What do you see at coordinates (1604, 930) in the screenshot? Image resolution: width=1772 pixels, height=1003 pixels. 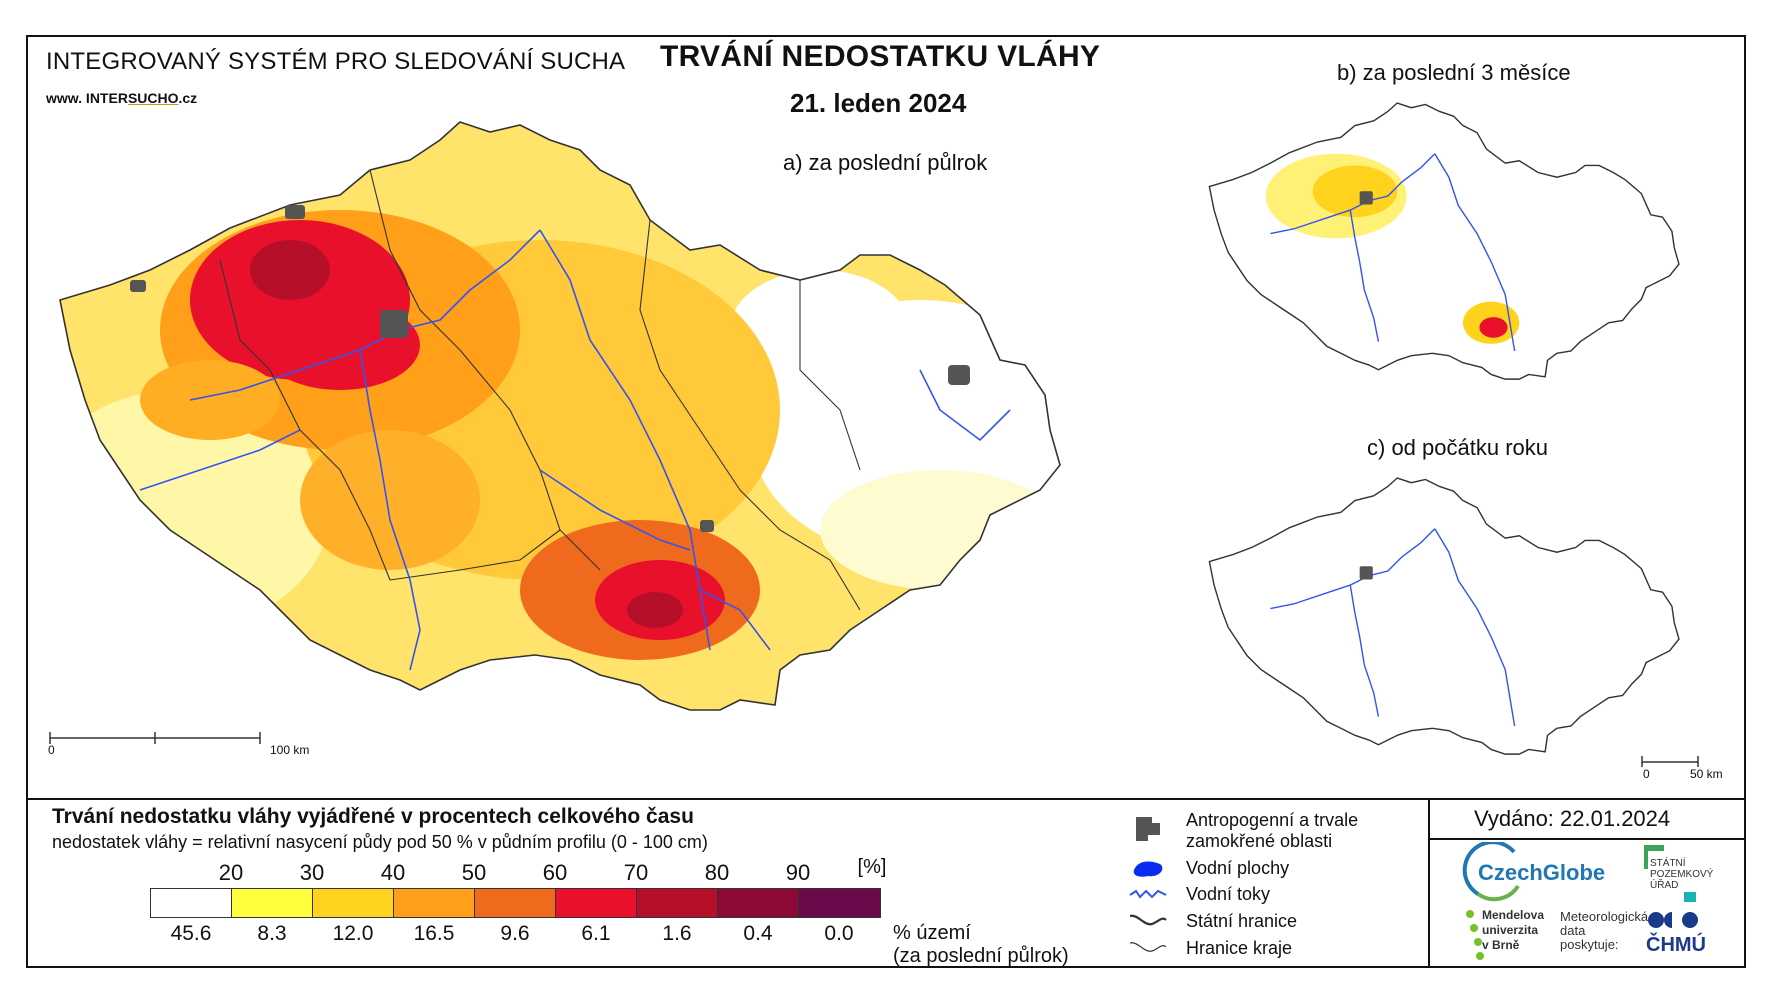 I see `meteo-provider-text: Meteorologická data poskytuje:` at bounding box center [1604, 930].